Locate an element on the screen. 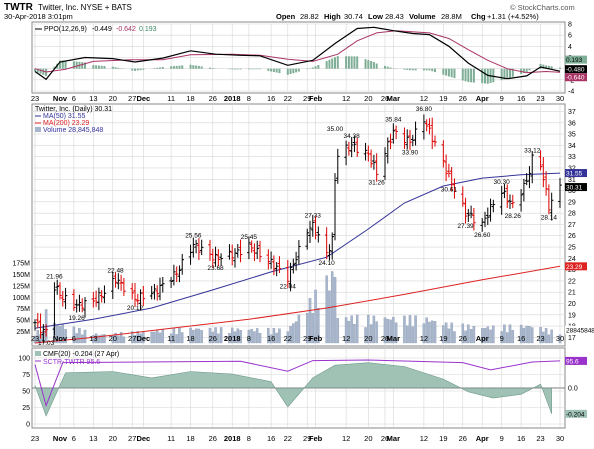 Image resolution: width=594 pixels, height=449 pixels. price-annotation-label: 30.61 is located at coordinates (449, 190).